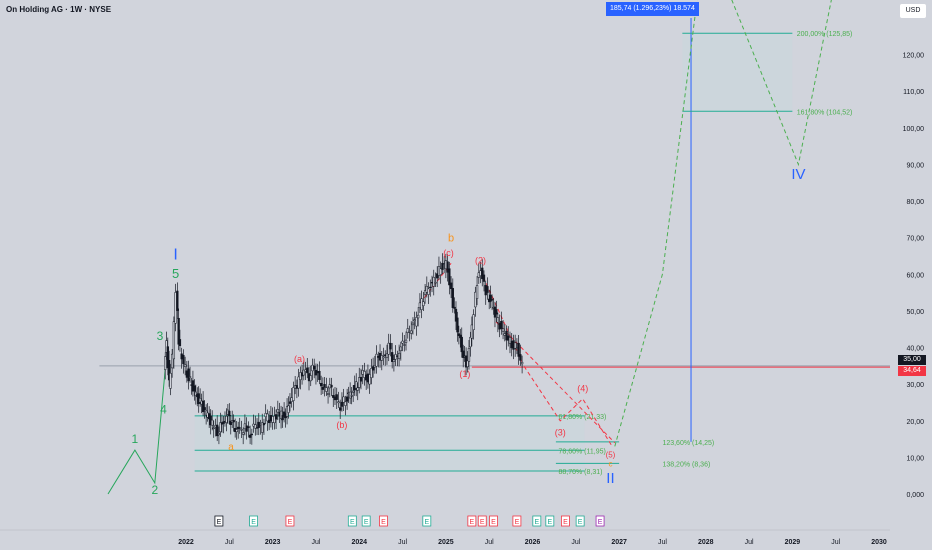  What do you see at coordinates (915, 495) in the screenshot?
I see `price-axis-tick: 0,000` at bounding box center [915, 495].